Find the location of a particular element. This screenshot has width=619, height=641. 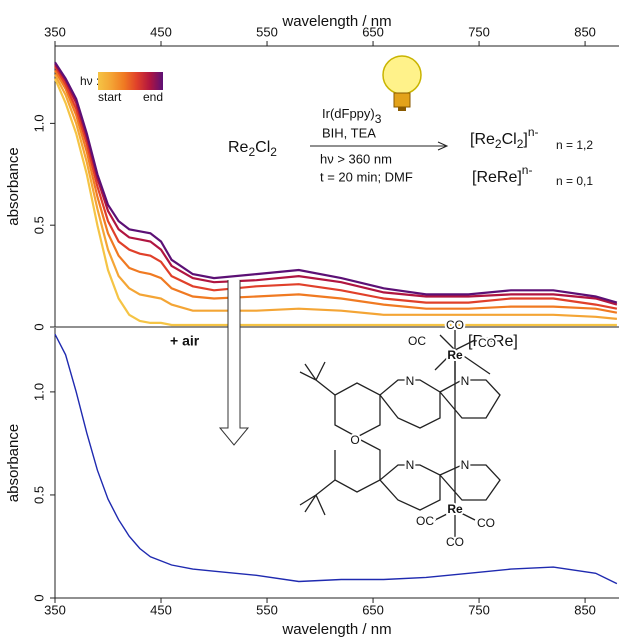

atom-labels: CO OC CO Re N N O N N Re OC CO CO is located at coordinates (423, 433).